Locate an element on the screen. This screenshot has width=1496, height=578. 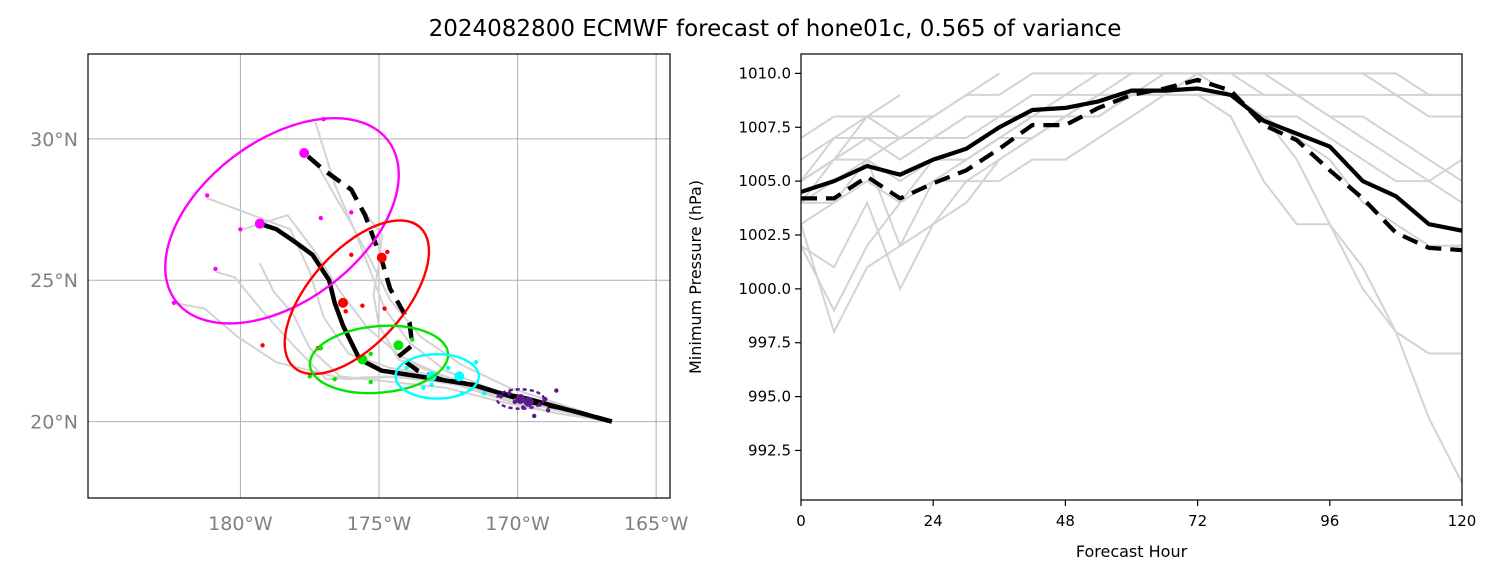
pressure-y-tick-label: 995.0 is located at coordinates (769, 397).